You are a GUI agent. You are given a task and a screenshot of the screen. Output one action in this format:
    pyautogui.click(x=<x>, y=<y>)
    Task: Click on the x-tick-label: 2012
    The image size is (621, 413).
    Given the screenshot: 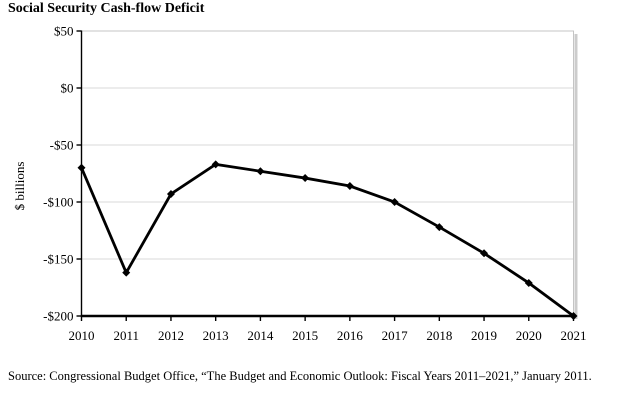 What is the action you would take?
    pyautogui.click(x=171, y=335)
    